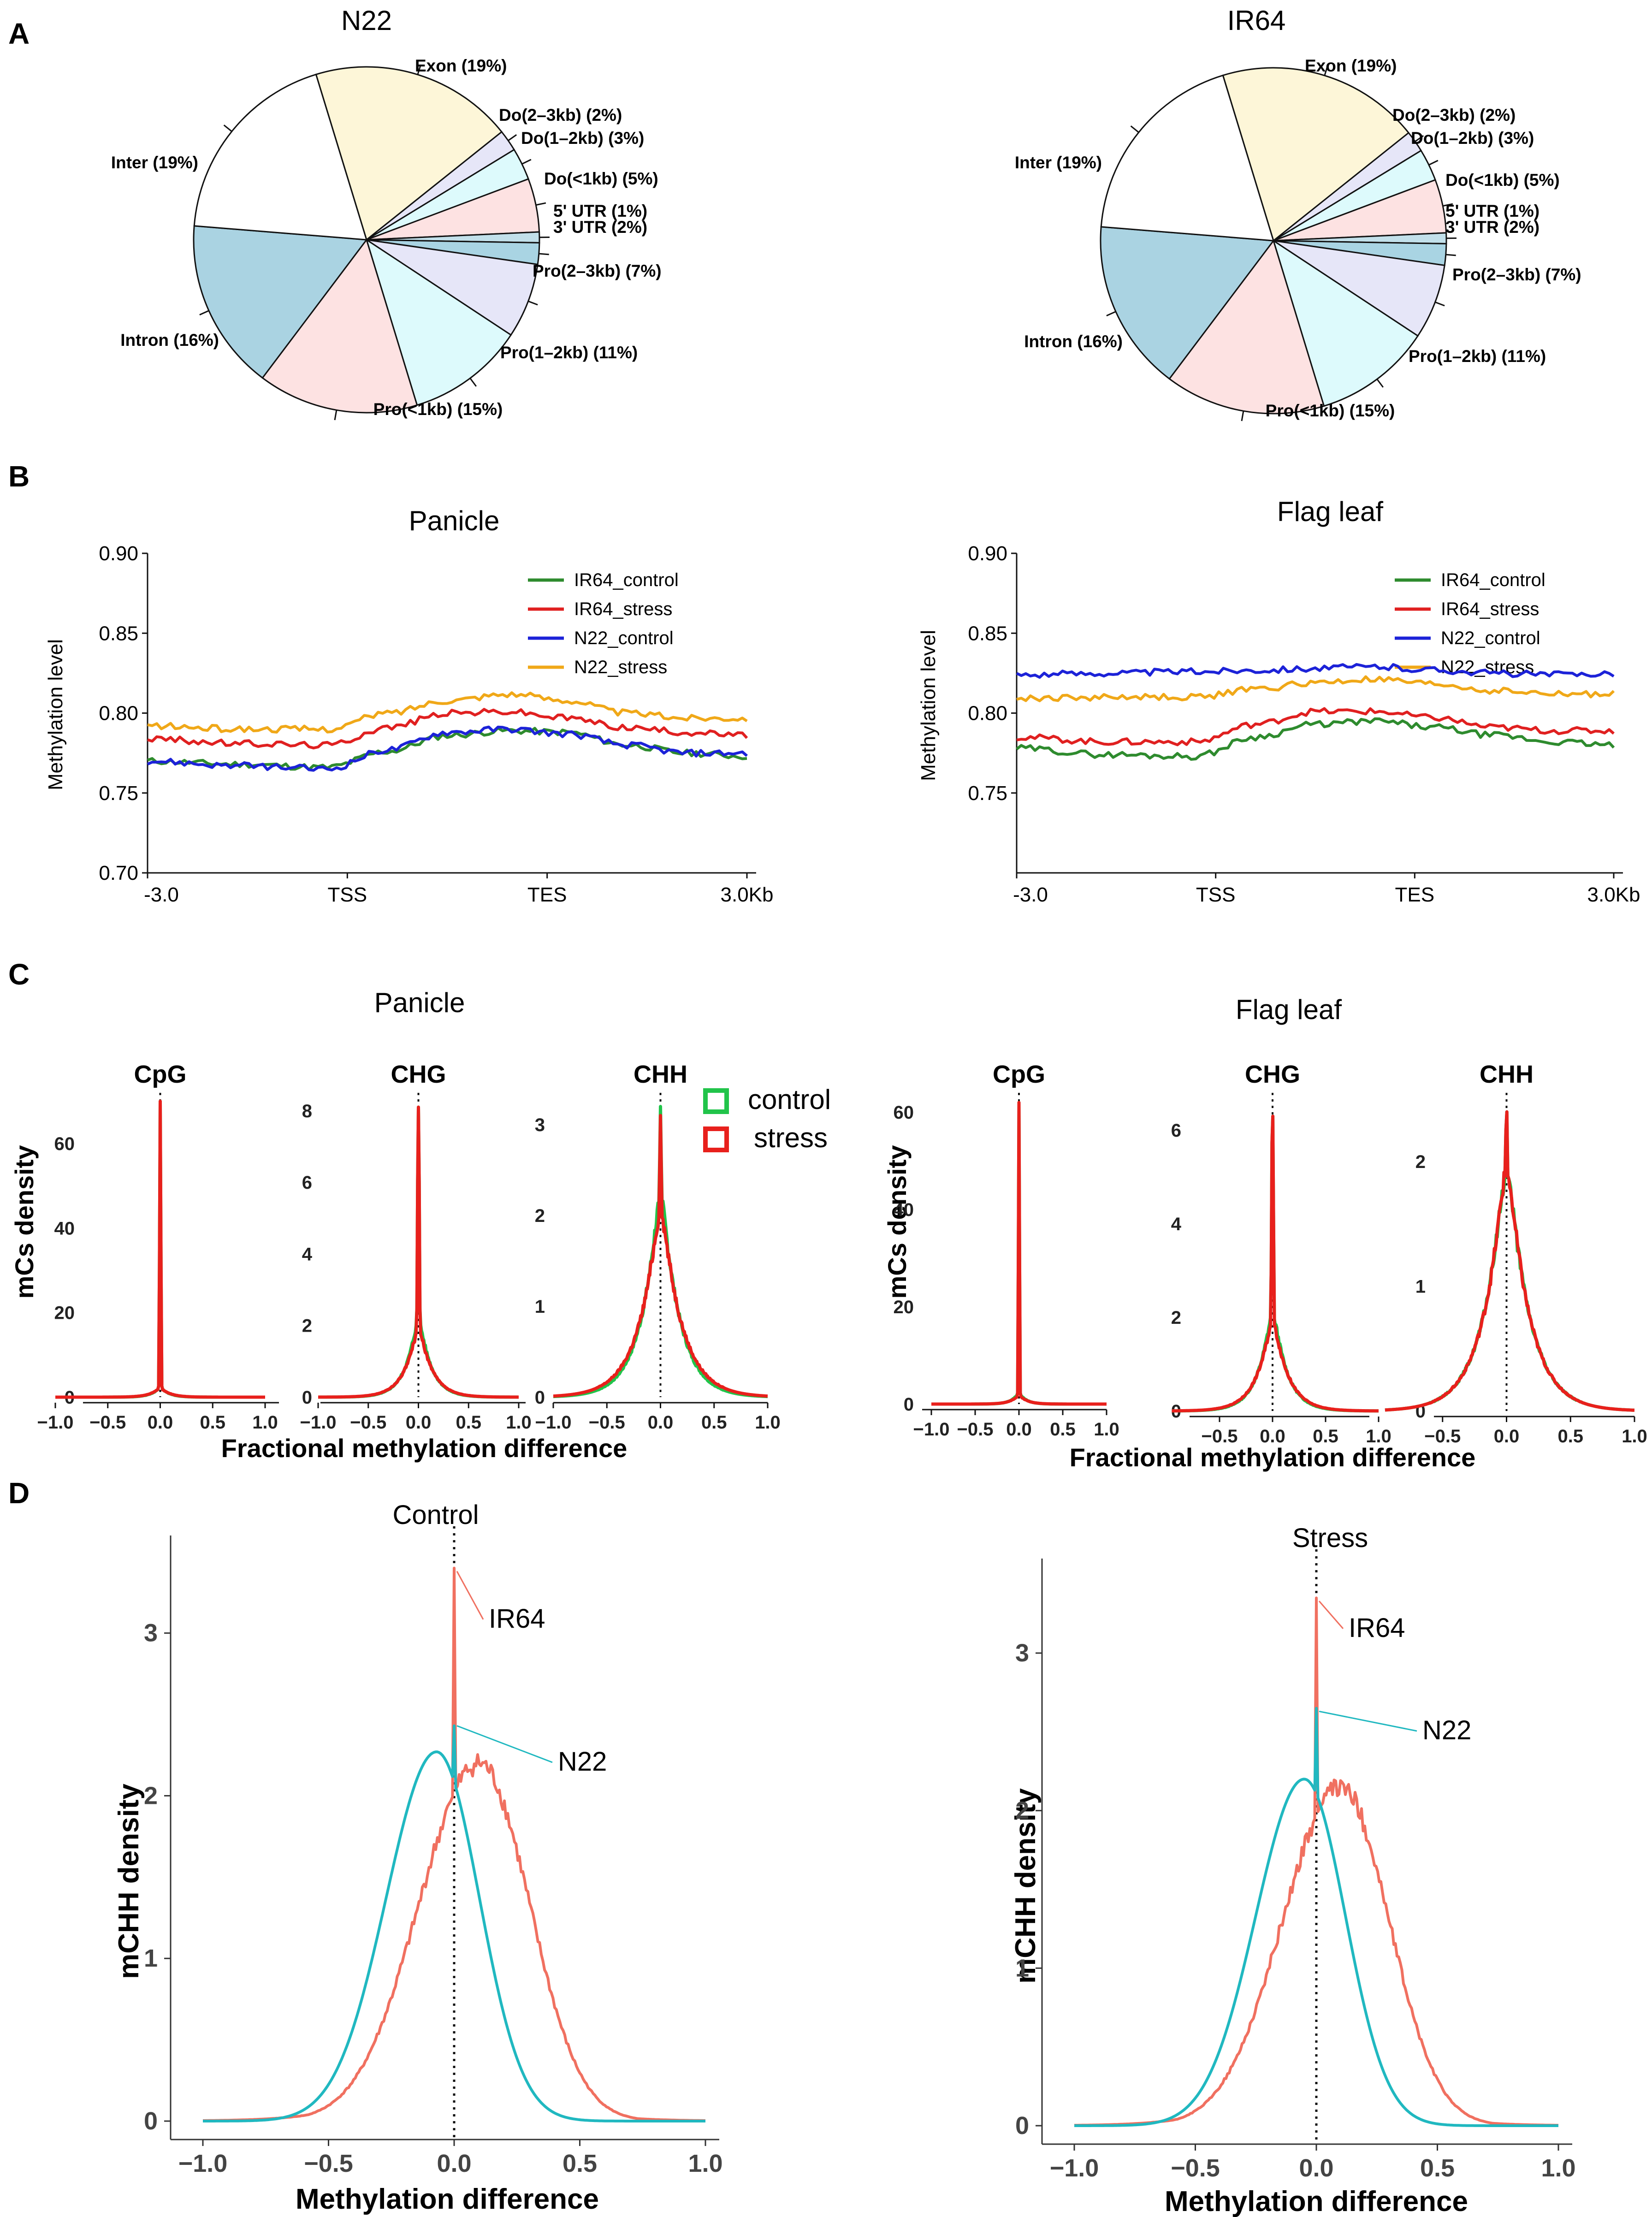 The image size is (1652, 2217). What do you see at coordinates (929, 705) in the screenshot?
I see `y-axis-label: Methylation level` at bounding box center [929, 705].